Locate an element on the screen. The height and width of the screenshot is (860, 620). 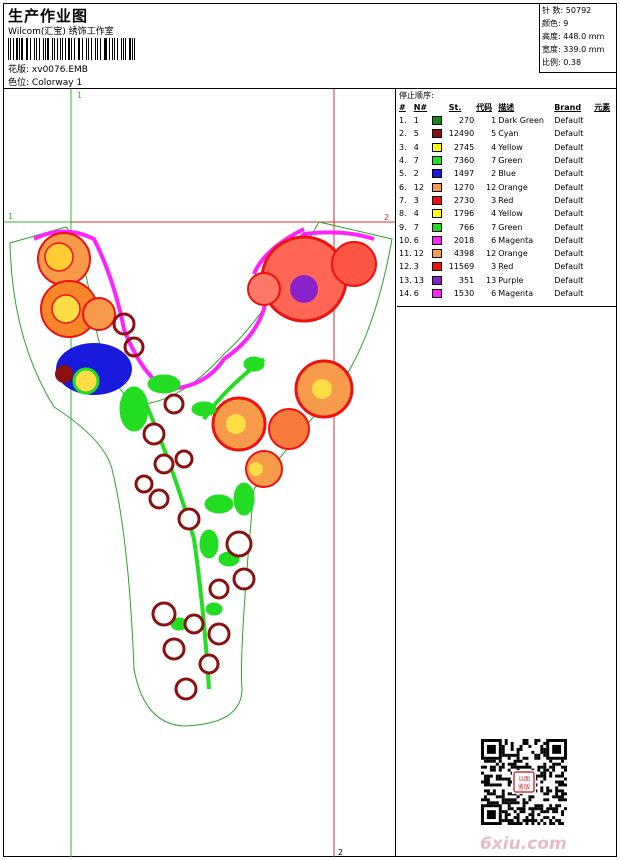
stop-needle: 4 is located at coordinates (416, 147).